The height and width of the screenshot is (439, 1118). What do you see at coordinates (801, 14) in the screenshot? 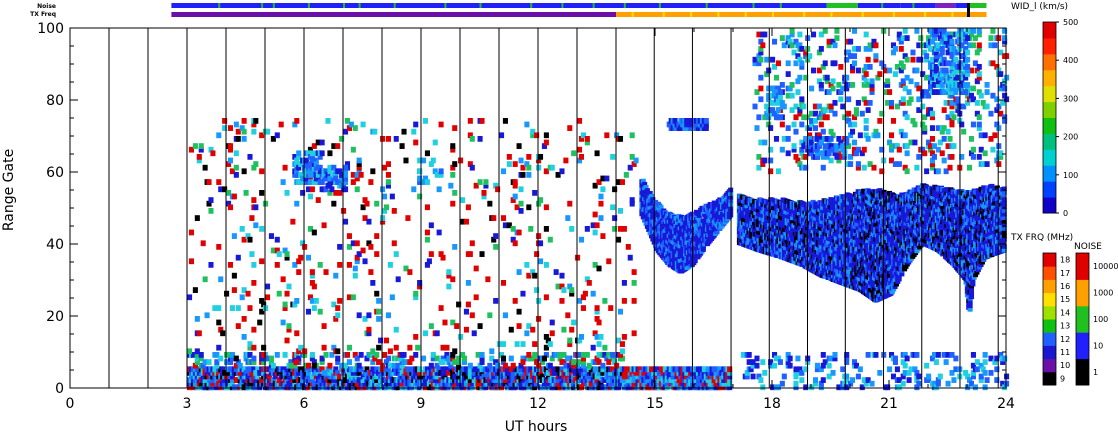
I see `freq-strip-segment` at bounding box center [801, 14].